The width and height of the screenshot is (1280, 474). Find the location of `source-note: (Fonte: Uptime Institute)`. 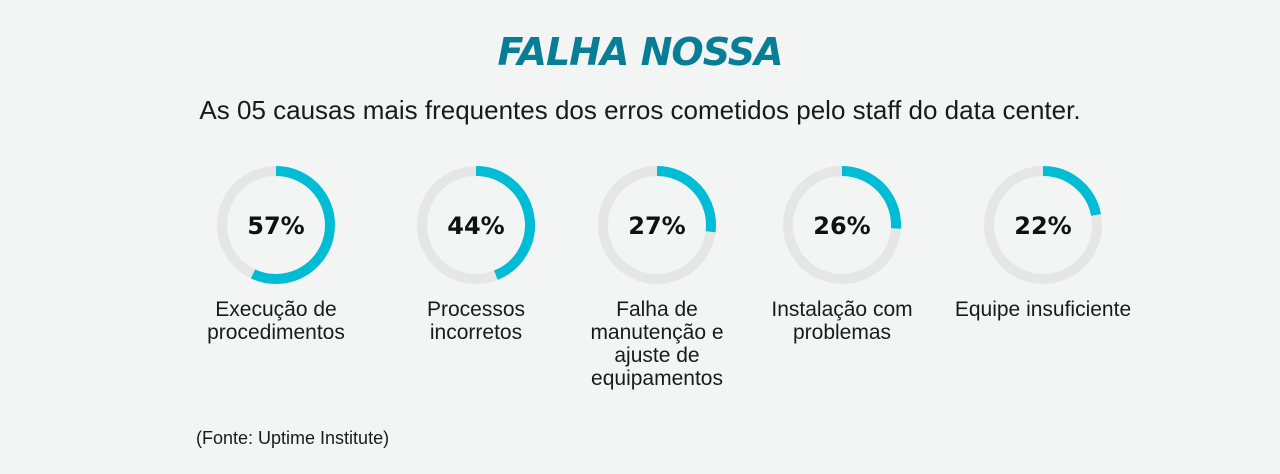

source-note: (Fonte: Uptime Institute) is located at coordinates (293, 438).